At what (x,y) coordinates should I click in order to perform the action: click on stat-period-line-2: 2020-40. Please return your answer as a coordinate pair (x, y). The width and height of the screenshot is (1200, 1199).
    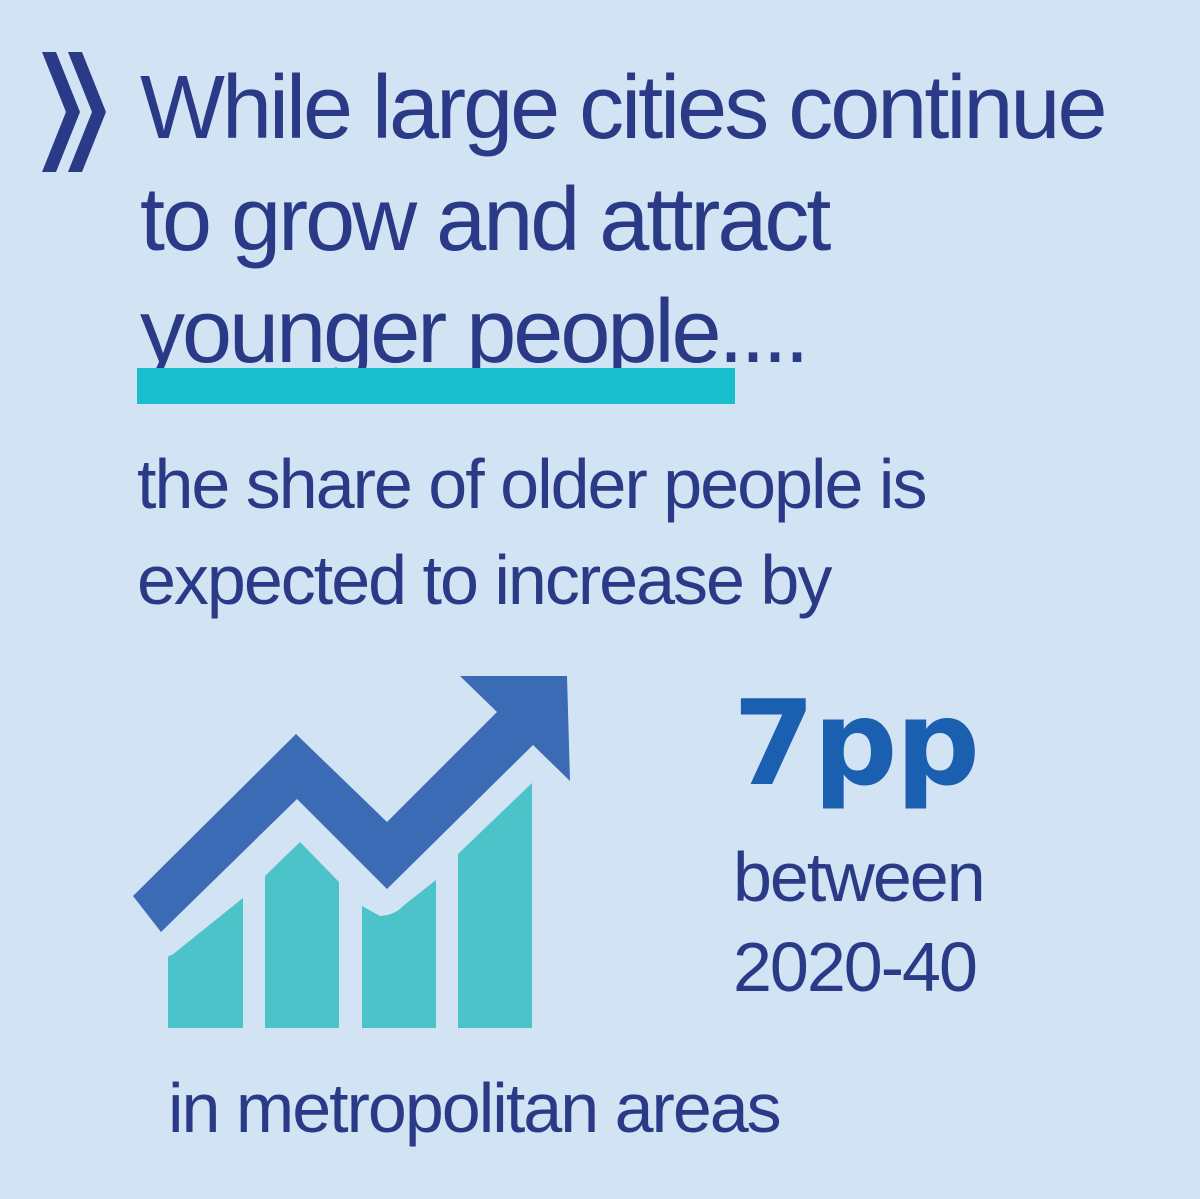
    Looking at the image, I should click on (855, 967).